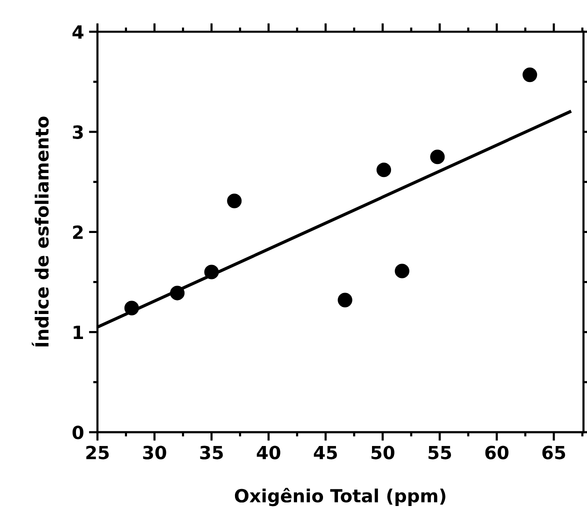 The height and width of the screenshot is (529, 587). Describe the element at coordinates (78, 32) in the screenshot. I see `y-tick-label: 4` at that location.